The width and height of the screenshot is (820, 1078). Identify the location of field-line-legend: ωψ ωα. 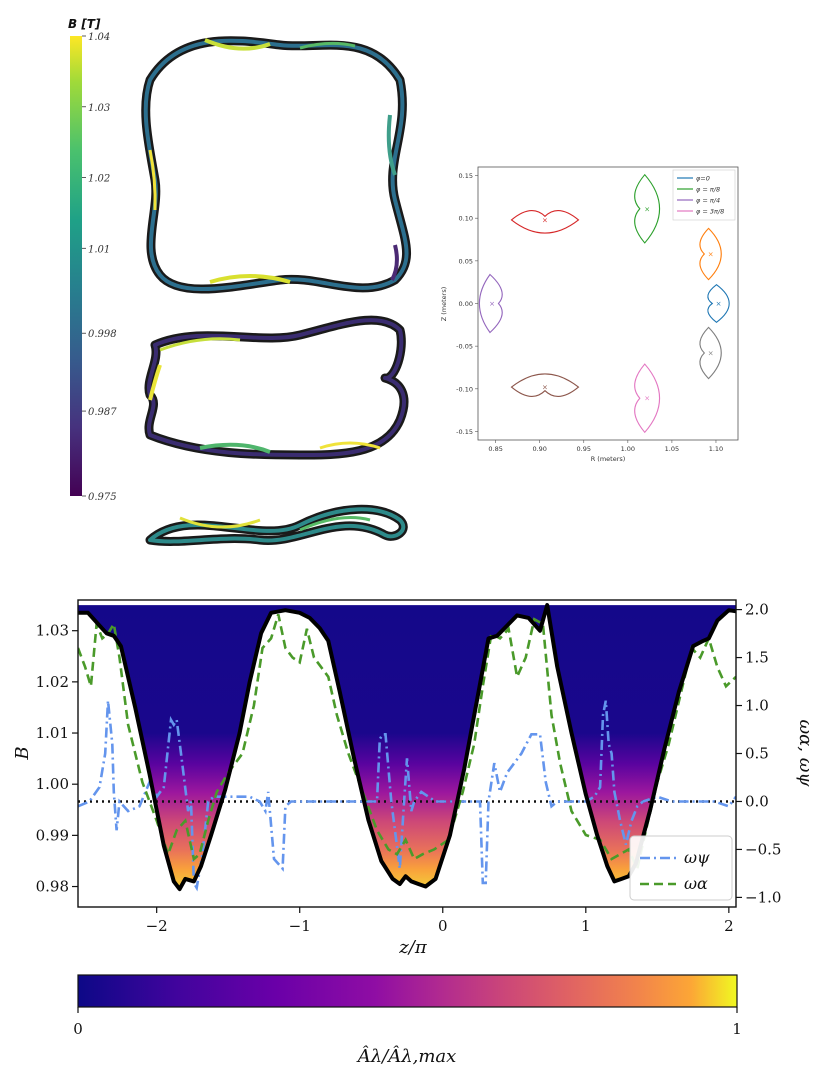
(681, 868).